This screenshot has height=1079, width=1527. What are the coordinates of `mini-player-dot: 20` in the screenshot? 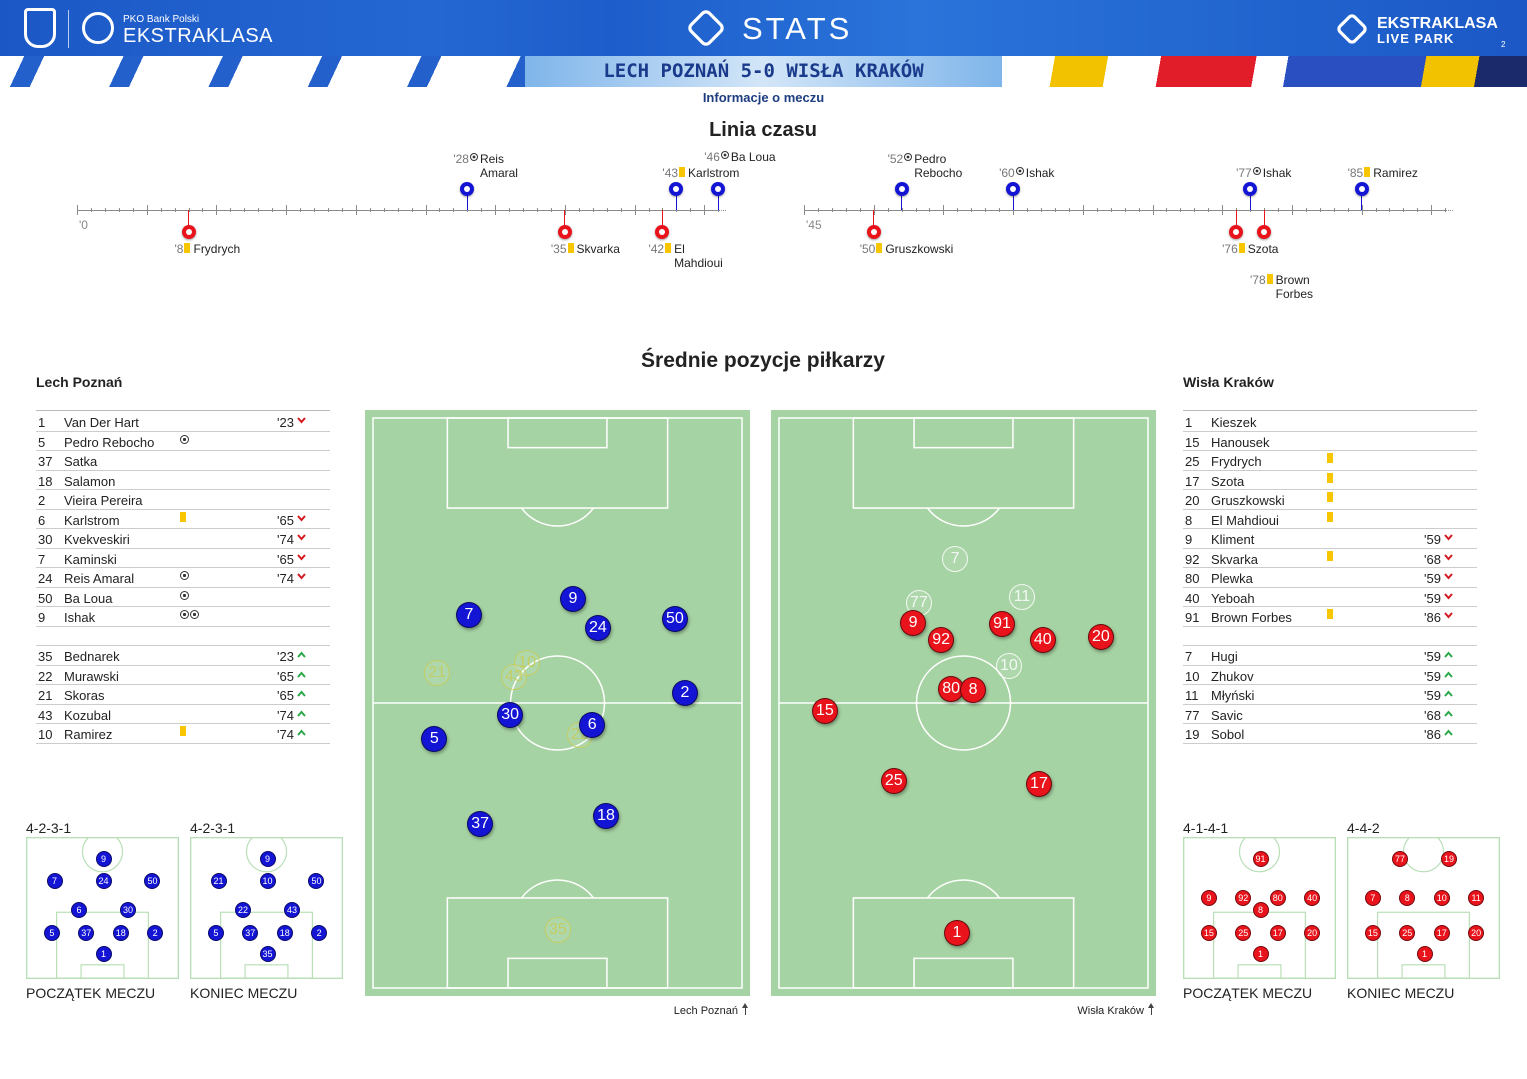 It's located at (1312, 933).